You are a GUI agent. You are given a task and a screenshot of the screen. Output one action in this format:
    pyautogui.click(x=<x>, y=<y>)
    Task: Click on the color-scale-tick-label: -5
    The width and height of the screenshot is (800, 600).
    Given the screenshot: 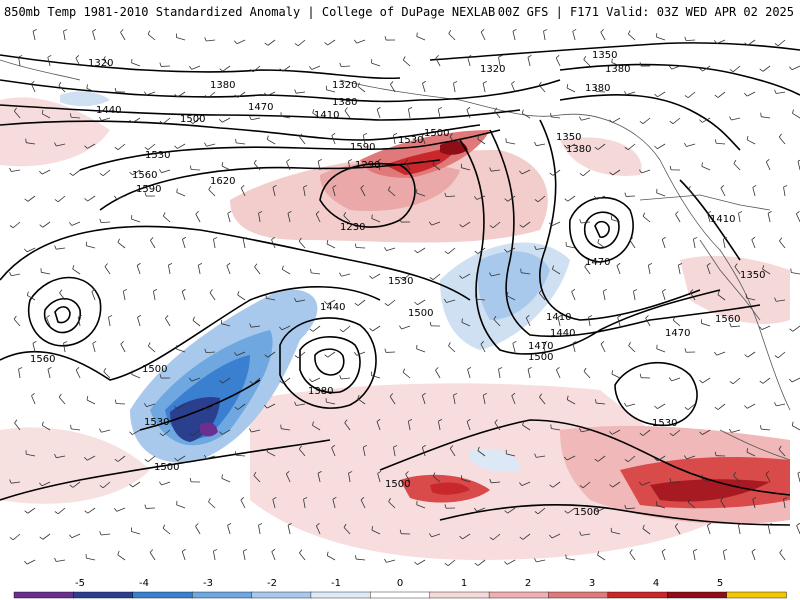 What is the action you would take?
    pyautogui.click(x=80, y=583)
    